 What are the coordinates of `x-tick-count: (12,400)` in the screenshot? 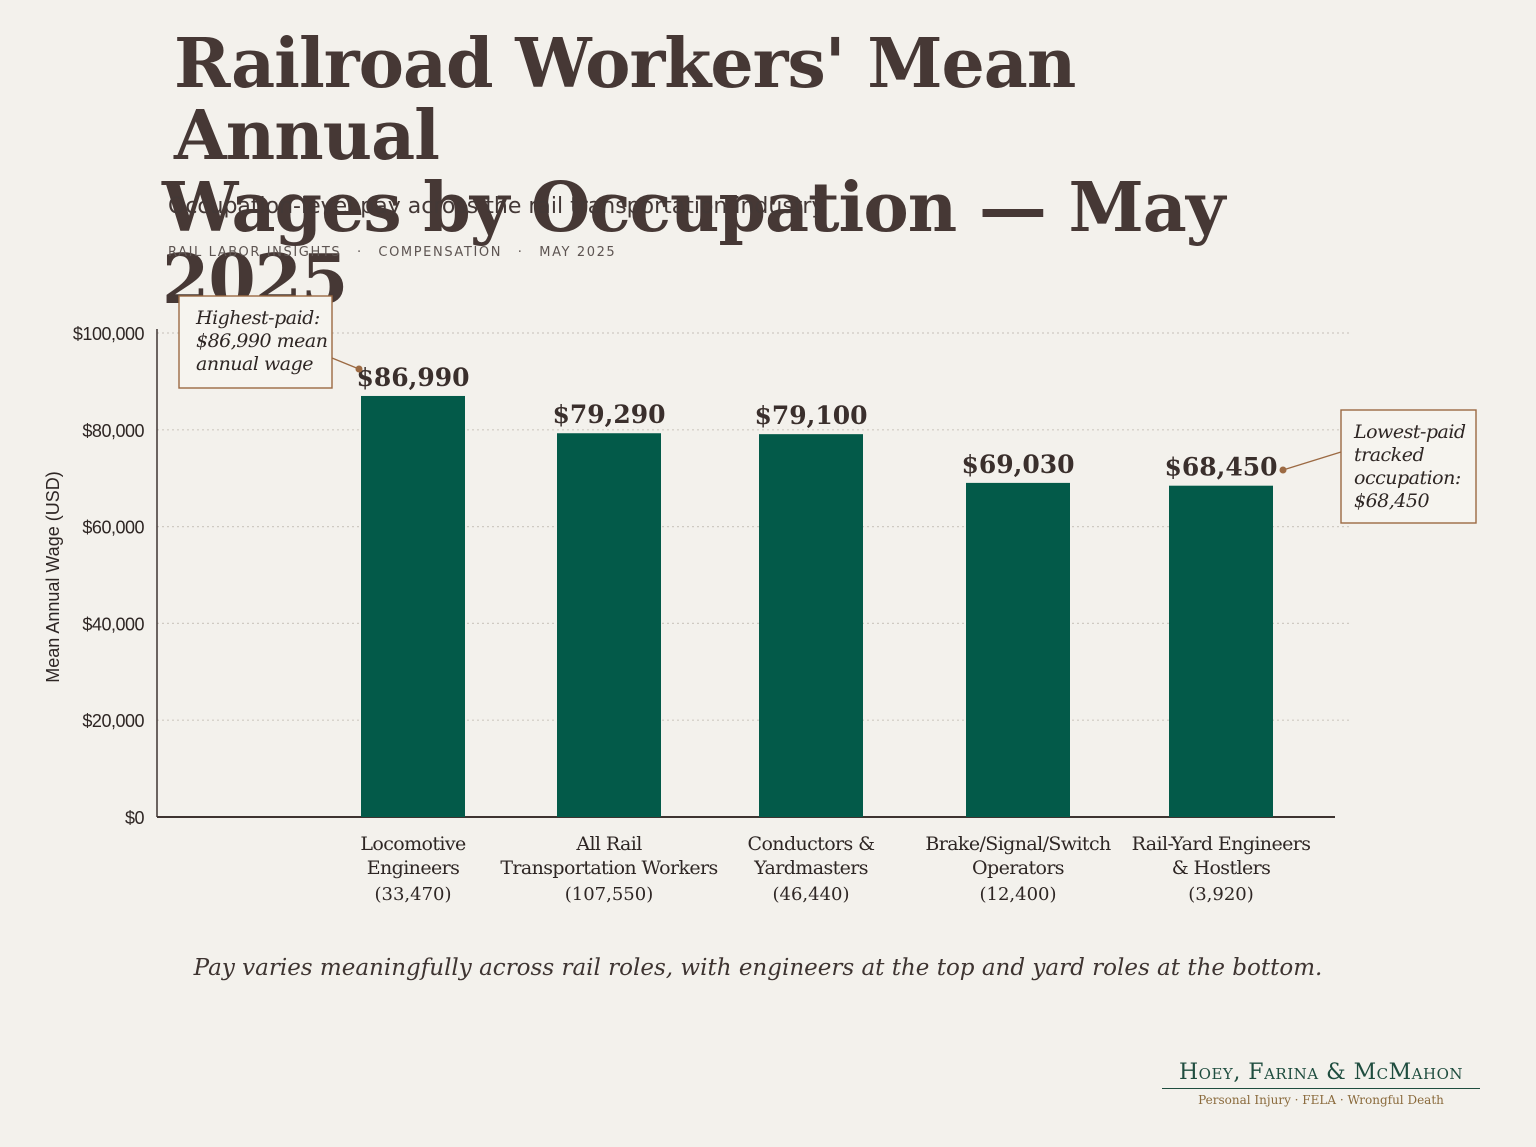 It's located at (1017, 894).